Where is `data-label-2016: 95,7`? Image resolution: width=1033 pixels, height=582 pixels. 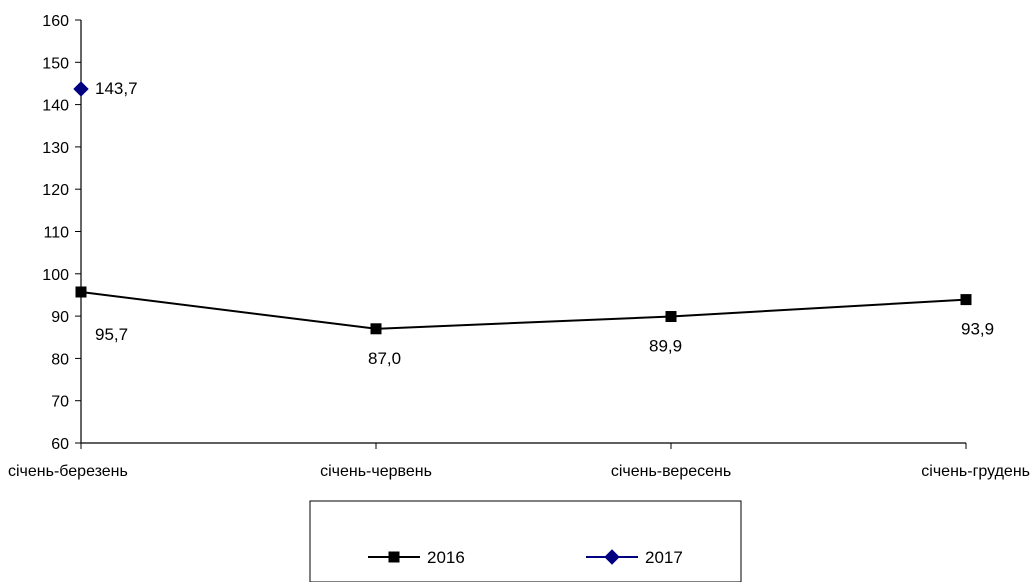 data-label-2016: 95,7 is located at coordinates (111, 334).